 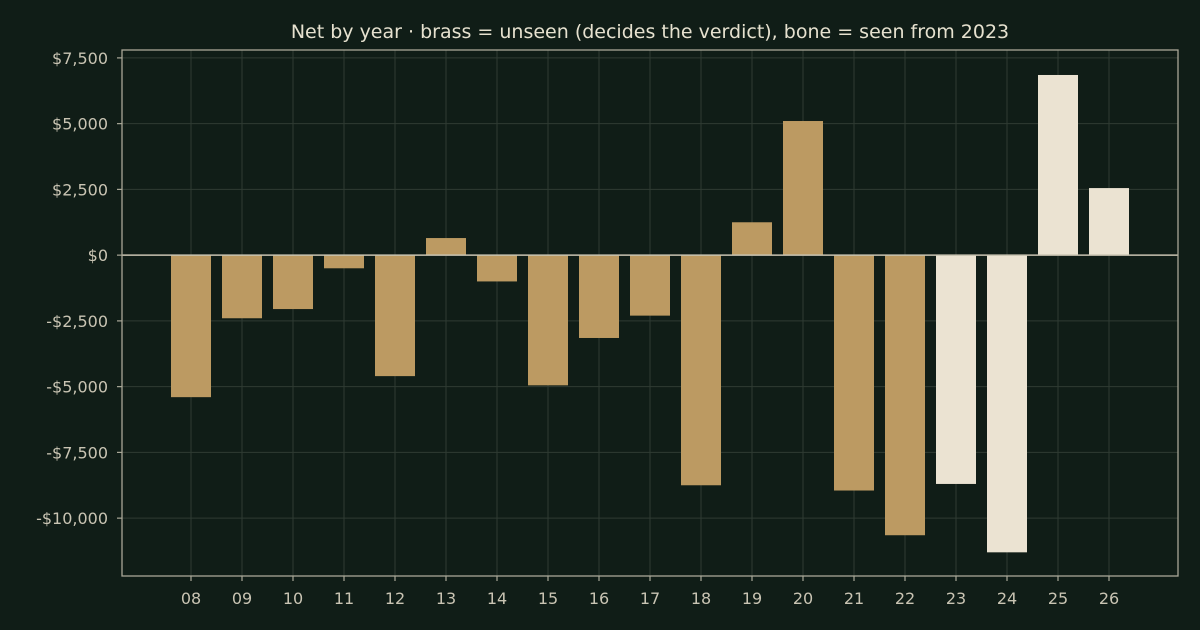 What do you see at coordinates (497, 598) in the screenshot?
I see `x-tick-label: 14` at bounding box center [497, 598].